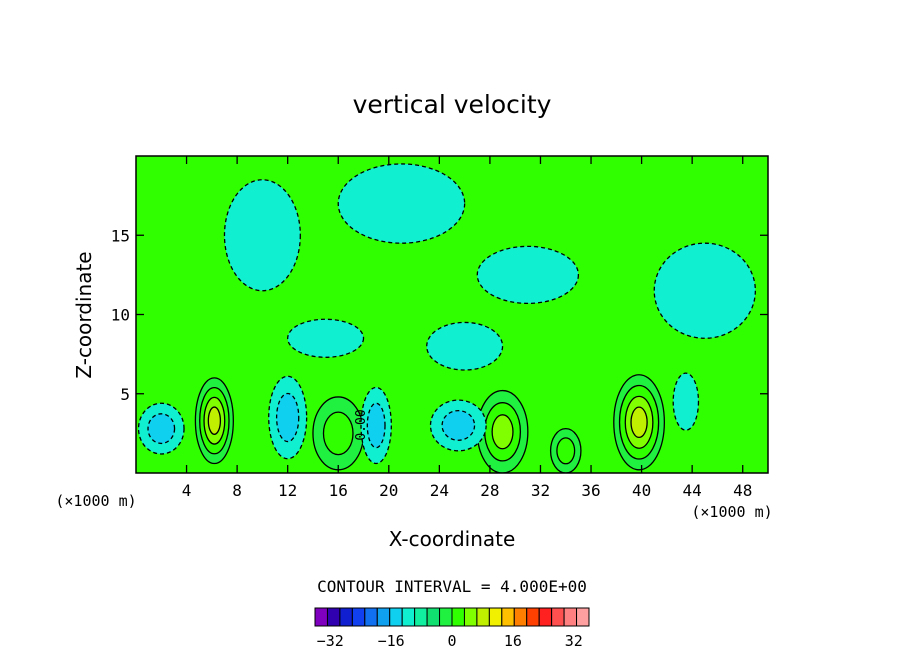 The height and width of the screenshot is (654, 904). I want to click on chart-title: vertical velocity, so click(452, 104).